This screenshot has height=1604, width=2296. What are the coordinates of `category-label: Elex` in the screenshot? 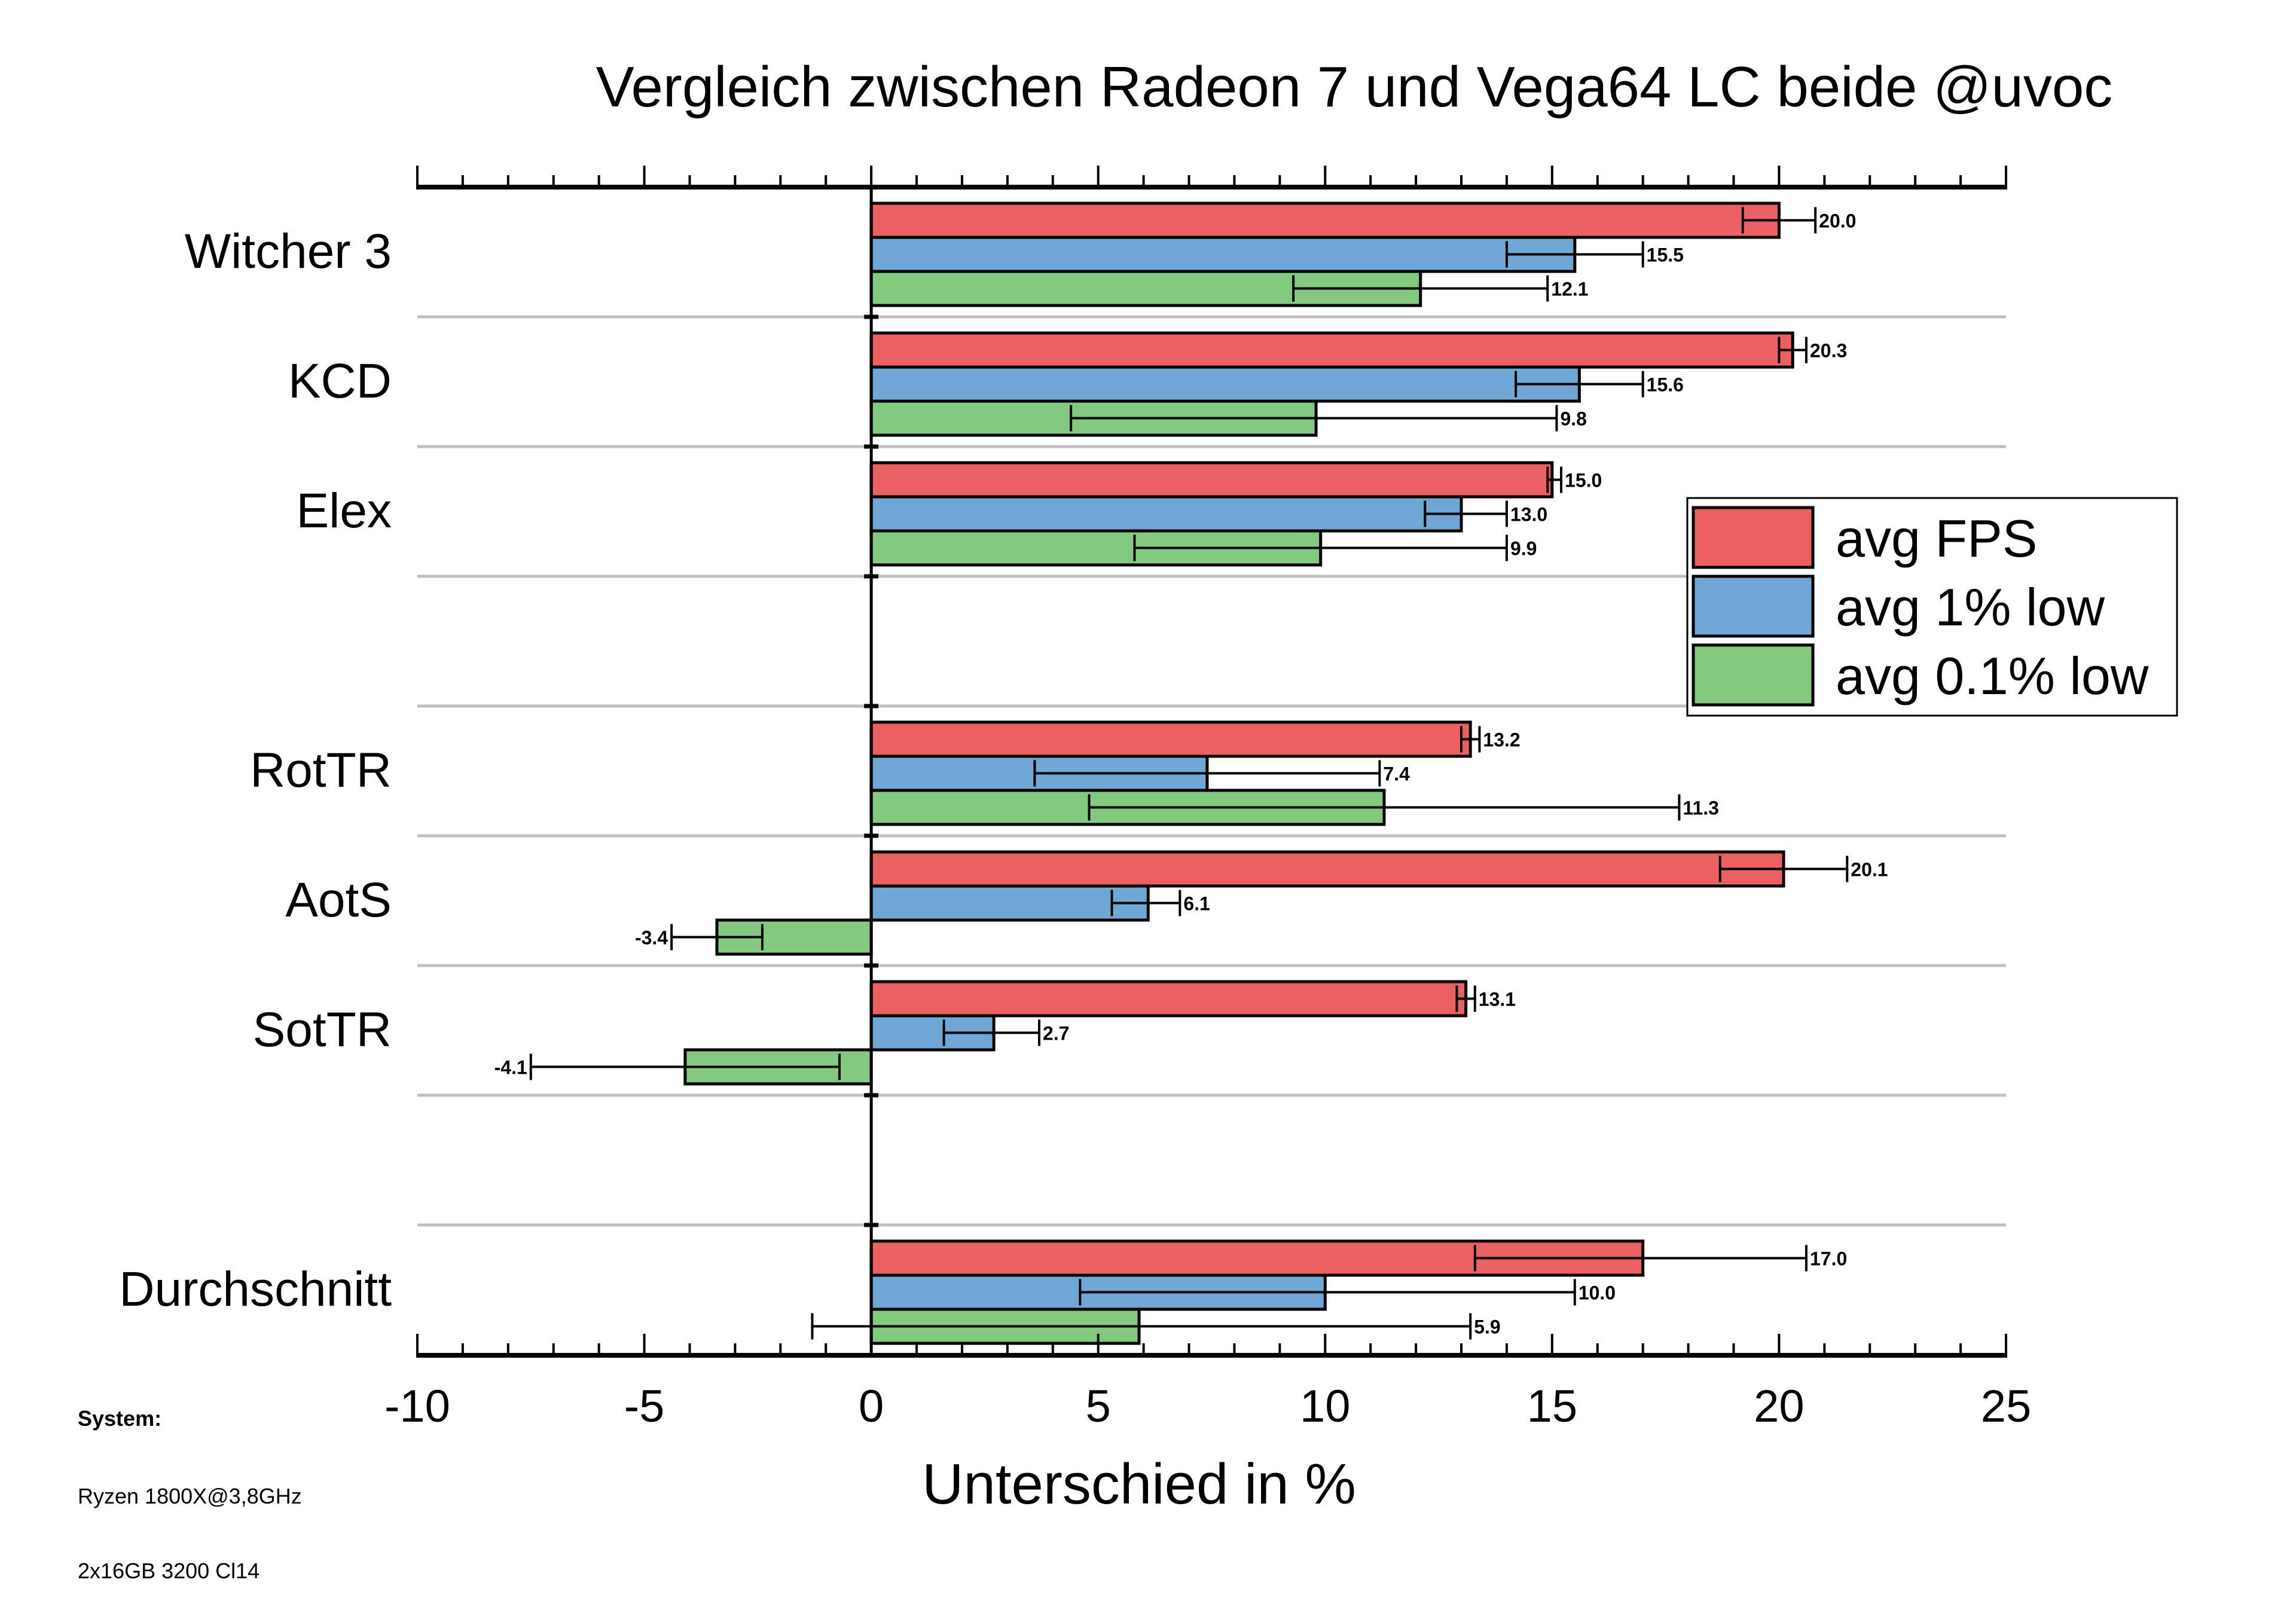 It's located at (344, 511).